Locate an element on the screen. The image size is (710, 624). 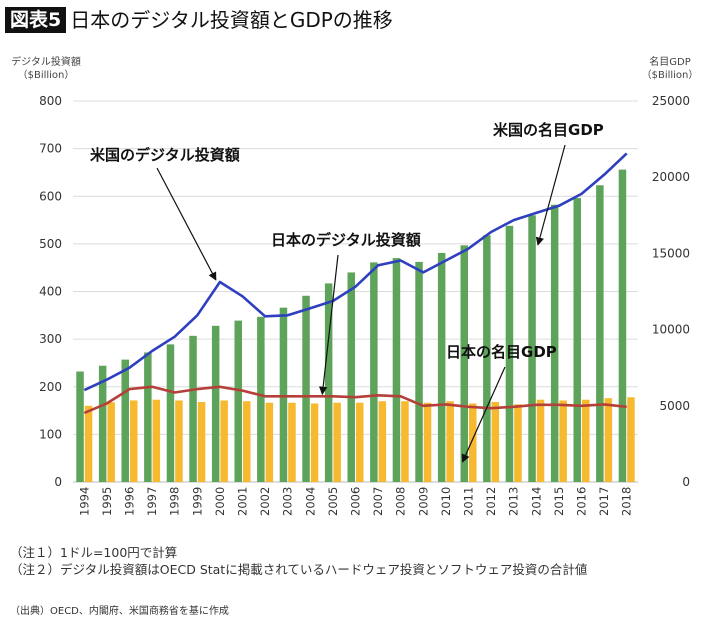
right-axis-title: 名目GDP （$Billion） is located at coordinates (670, 69).